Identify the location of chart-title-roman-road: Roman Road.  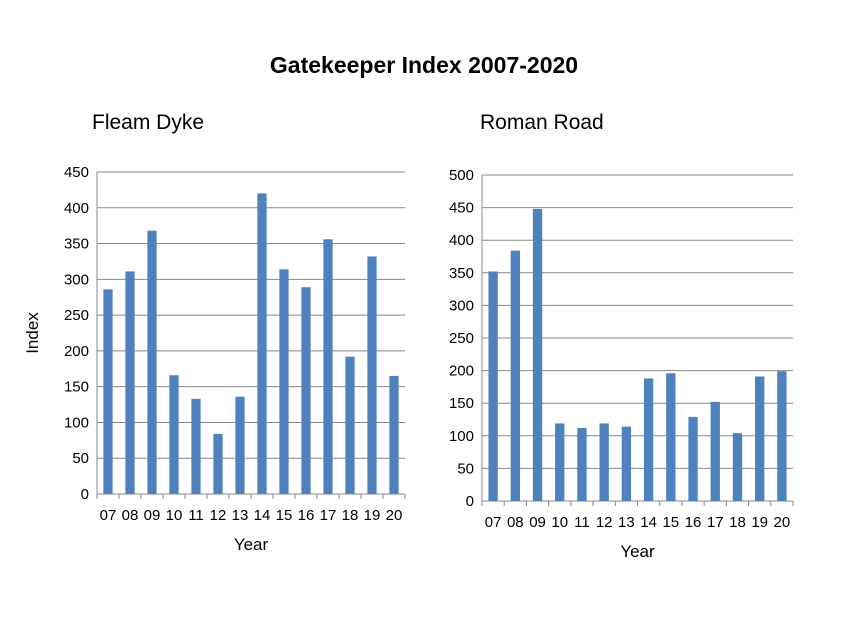
(542, 122).